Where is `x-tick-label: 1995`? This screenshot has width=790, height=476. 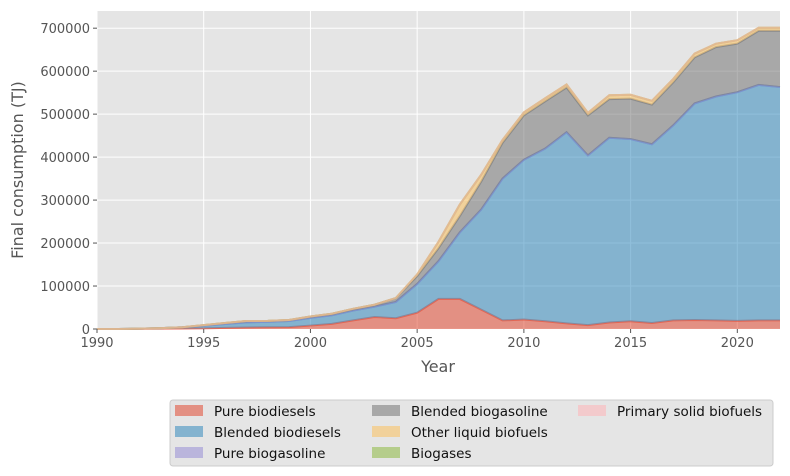
x-tick-label: 1995 is located at coordinates (203, 343).